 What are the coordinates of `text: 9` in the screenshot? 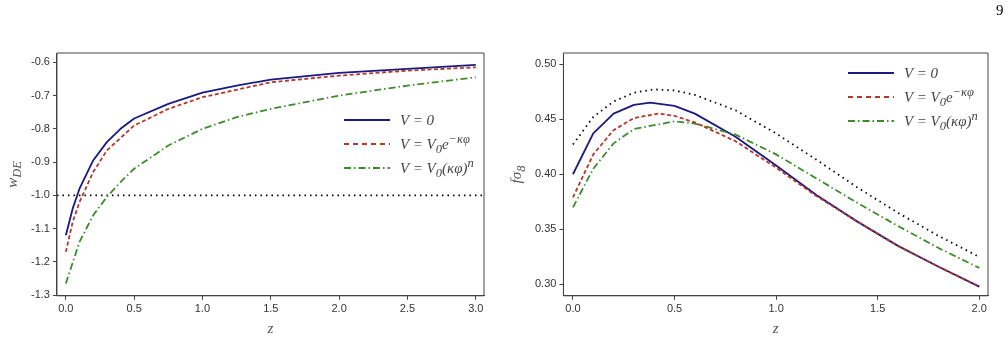 It's located at (1000, 10).